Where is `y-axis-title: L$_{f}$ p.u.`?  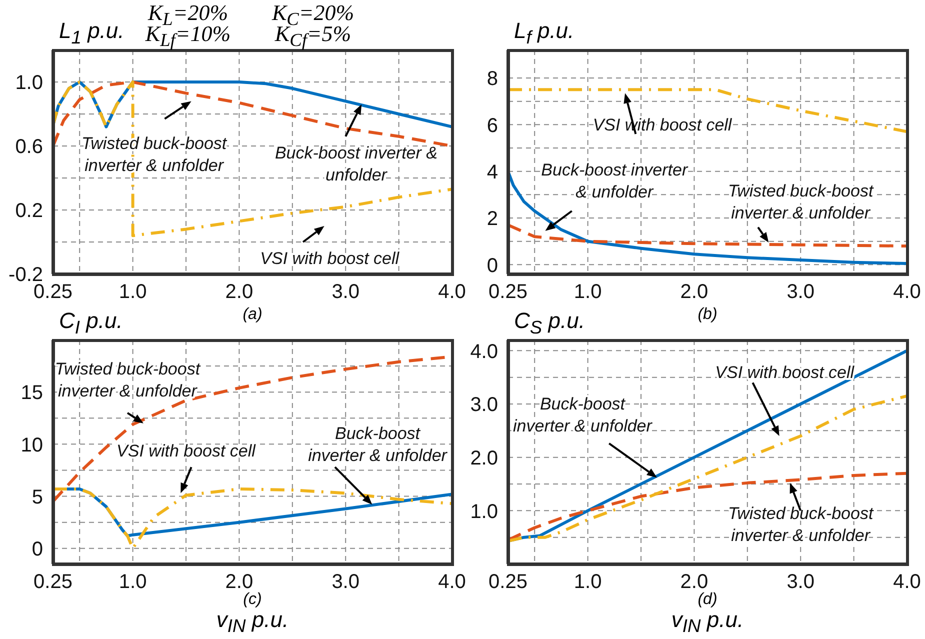
y-axis-title: L$_{f}$ p.u. is located at coordinates (544, 33).